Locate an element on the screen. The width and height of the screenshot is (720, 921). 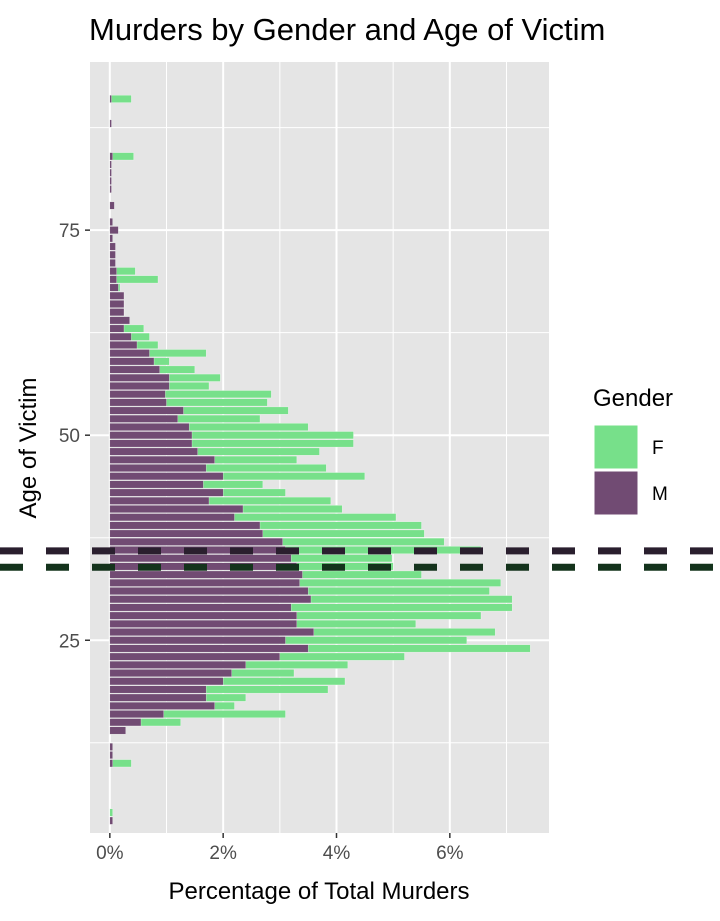
x-tick-label: 4% is located at coordinates (337, 853).